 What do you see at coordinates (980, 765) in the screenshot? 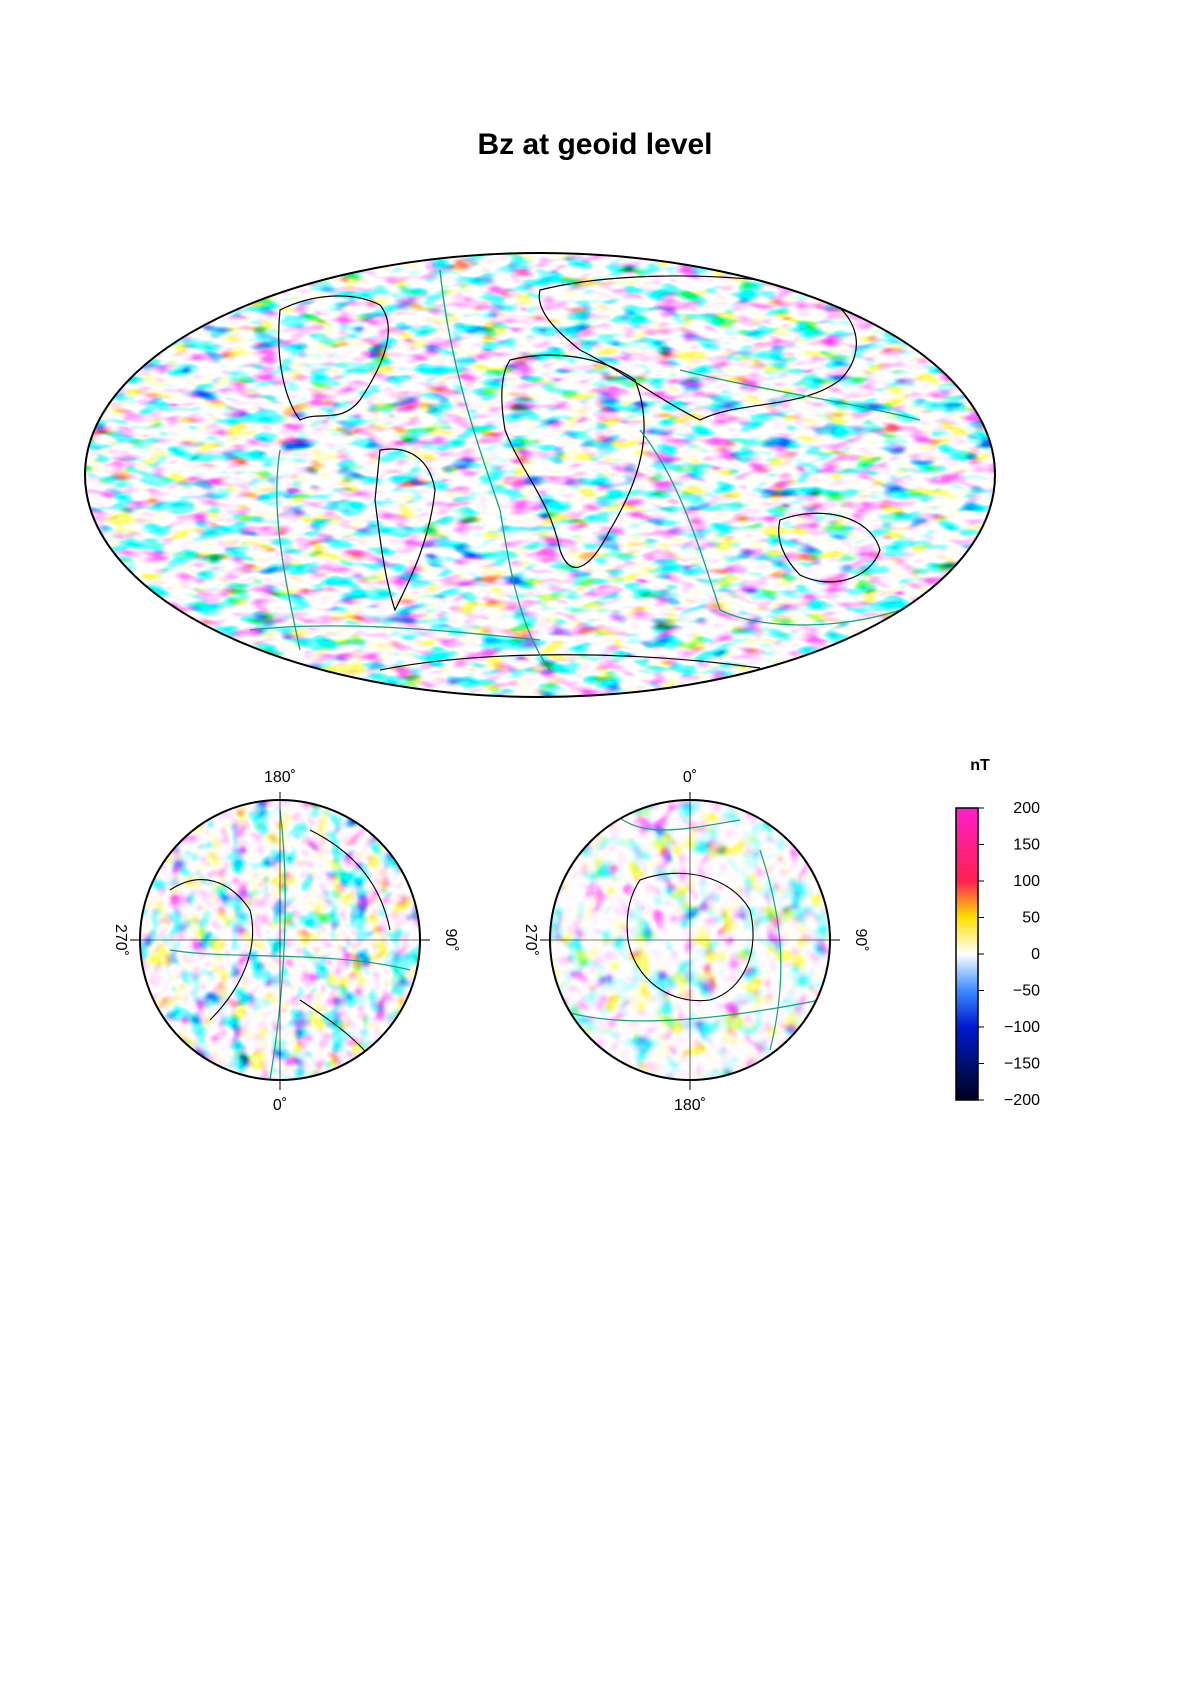
I see `colorbar-unit: nT` at bounding box center [980, 765].